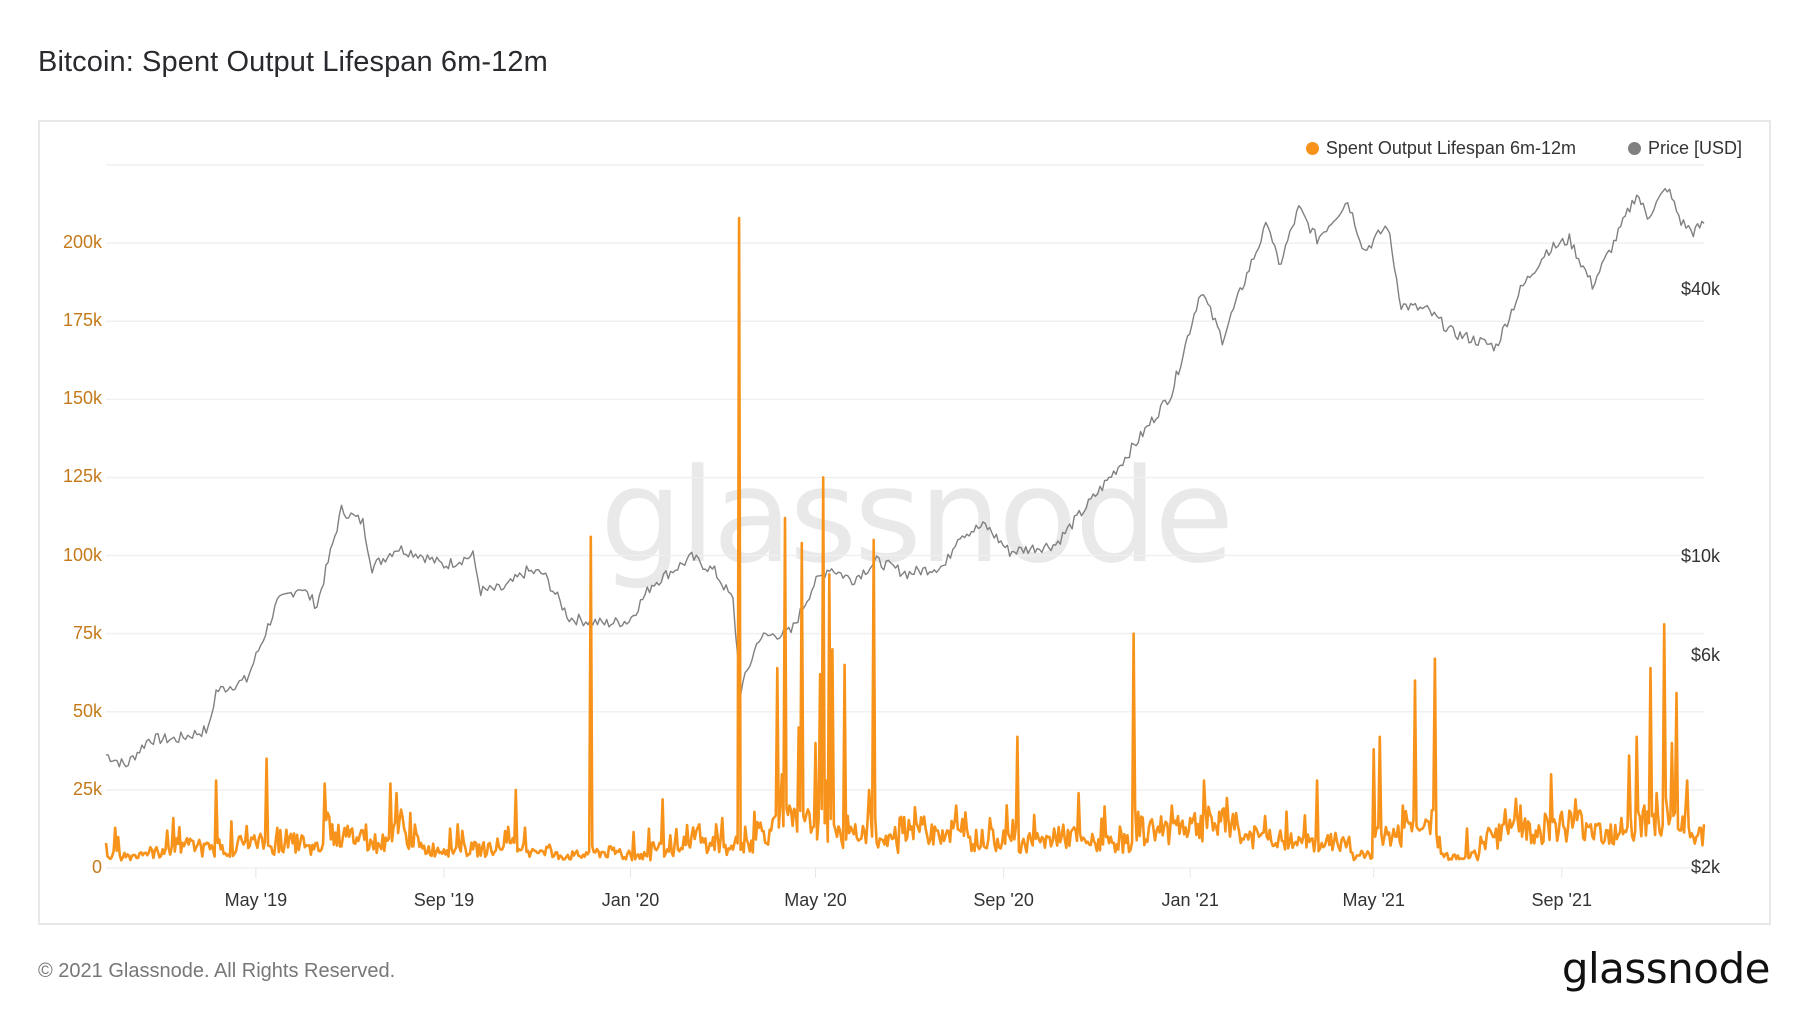 Image resolution: width=1800 pixels, height=1013 pixels. What do you see at coordinates (256, 900) in the screenshot?
I see `x-tick-label: May '19` at bounding box center [256, 900].